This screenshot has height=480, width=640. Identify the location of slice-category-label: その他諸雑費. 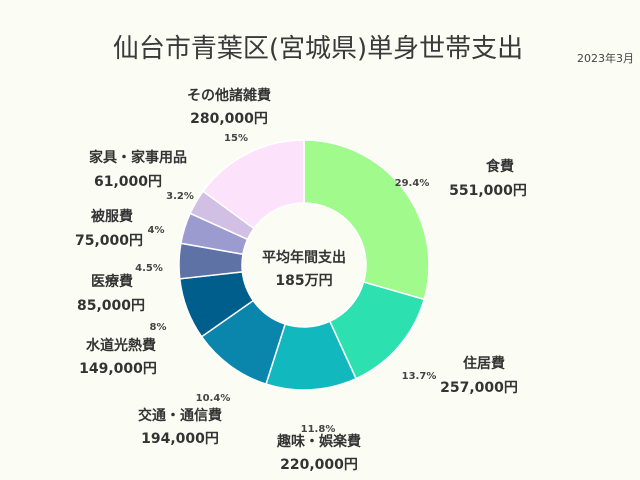
(229, 95).